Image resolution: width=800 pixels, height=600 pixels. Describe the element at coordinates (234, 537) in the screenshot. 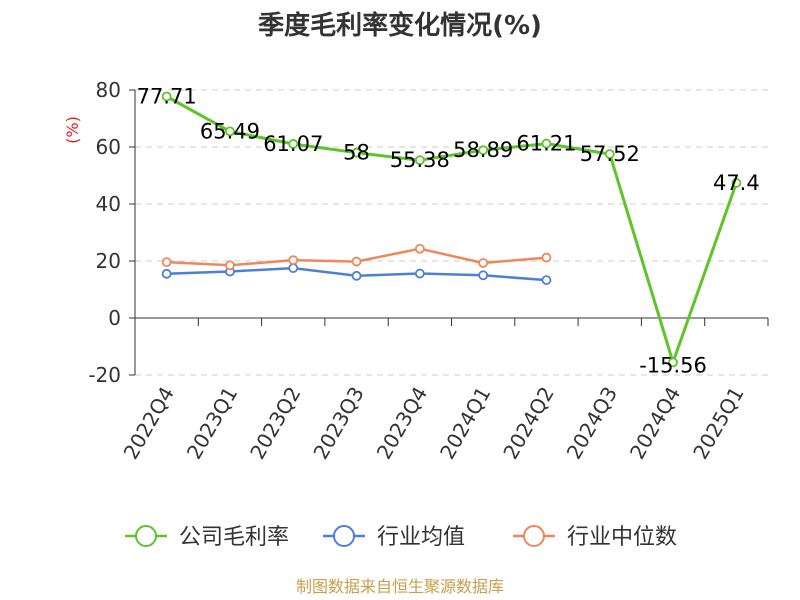

I see `legend-label: 公司毛利率` at that location.